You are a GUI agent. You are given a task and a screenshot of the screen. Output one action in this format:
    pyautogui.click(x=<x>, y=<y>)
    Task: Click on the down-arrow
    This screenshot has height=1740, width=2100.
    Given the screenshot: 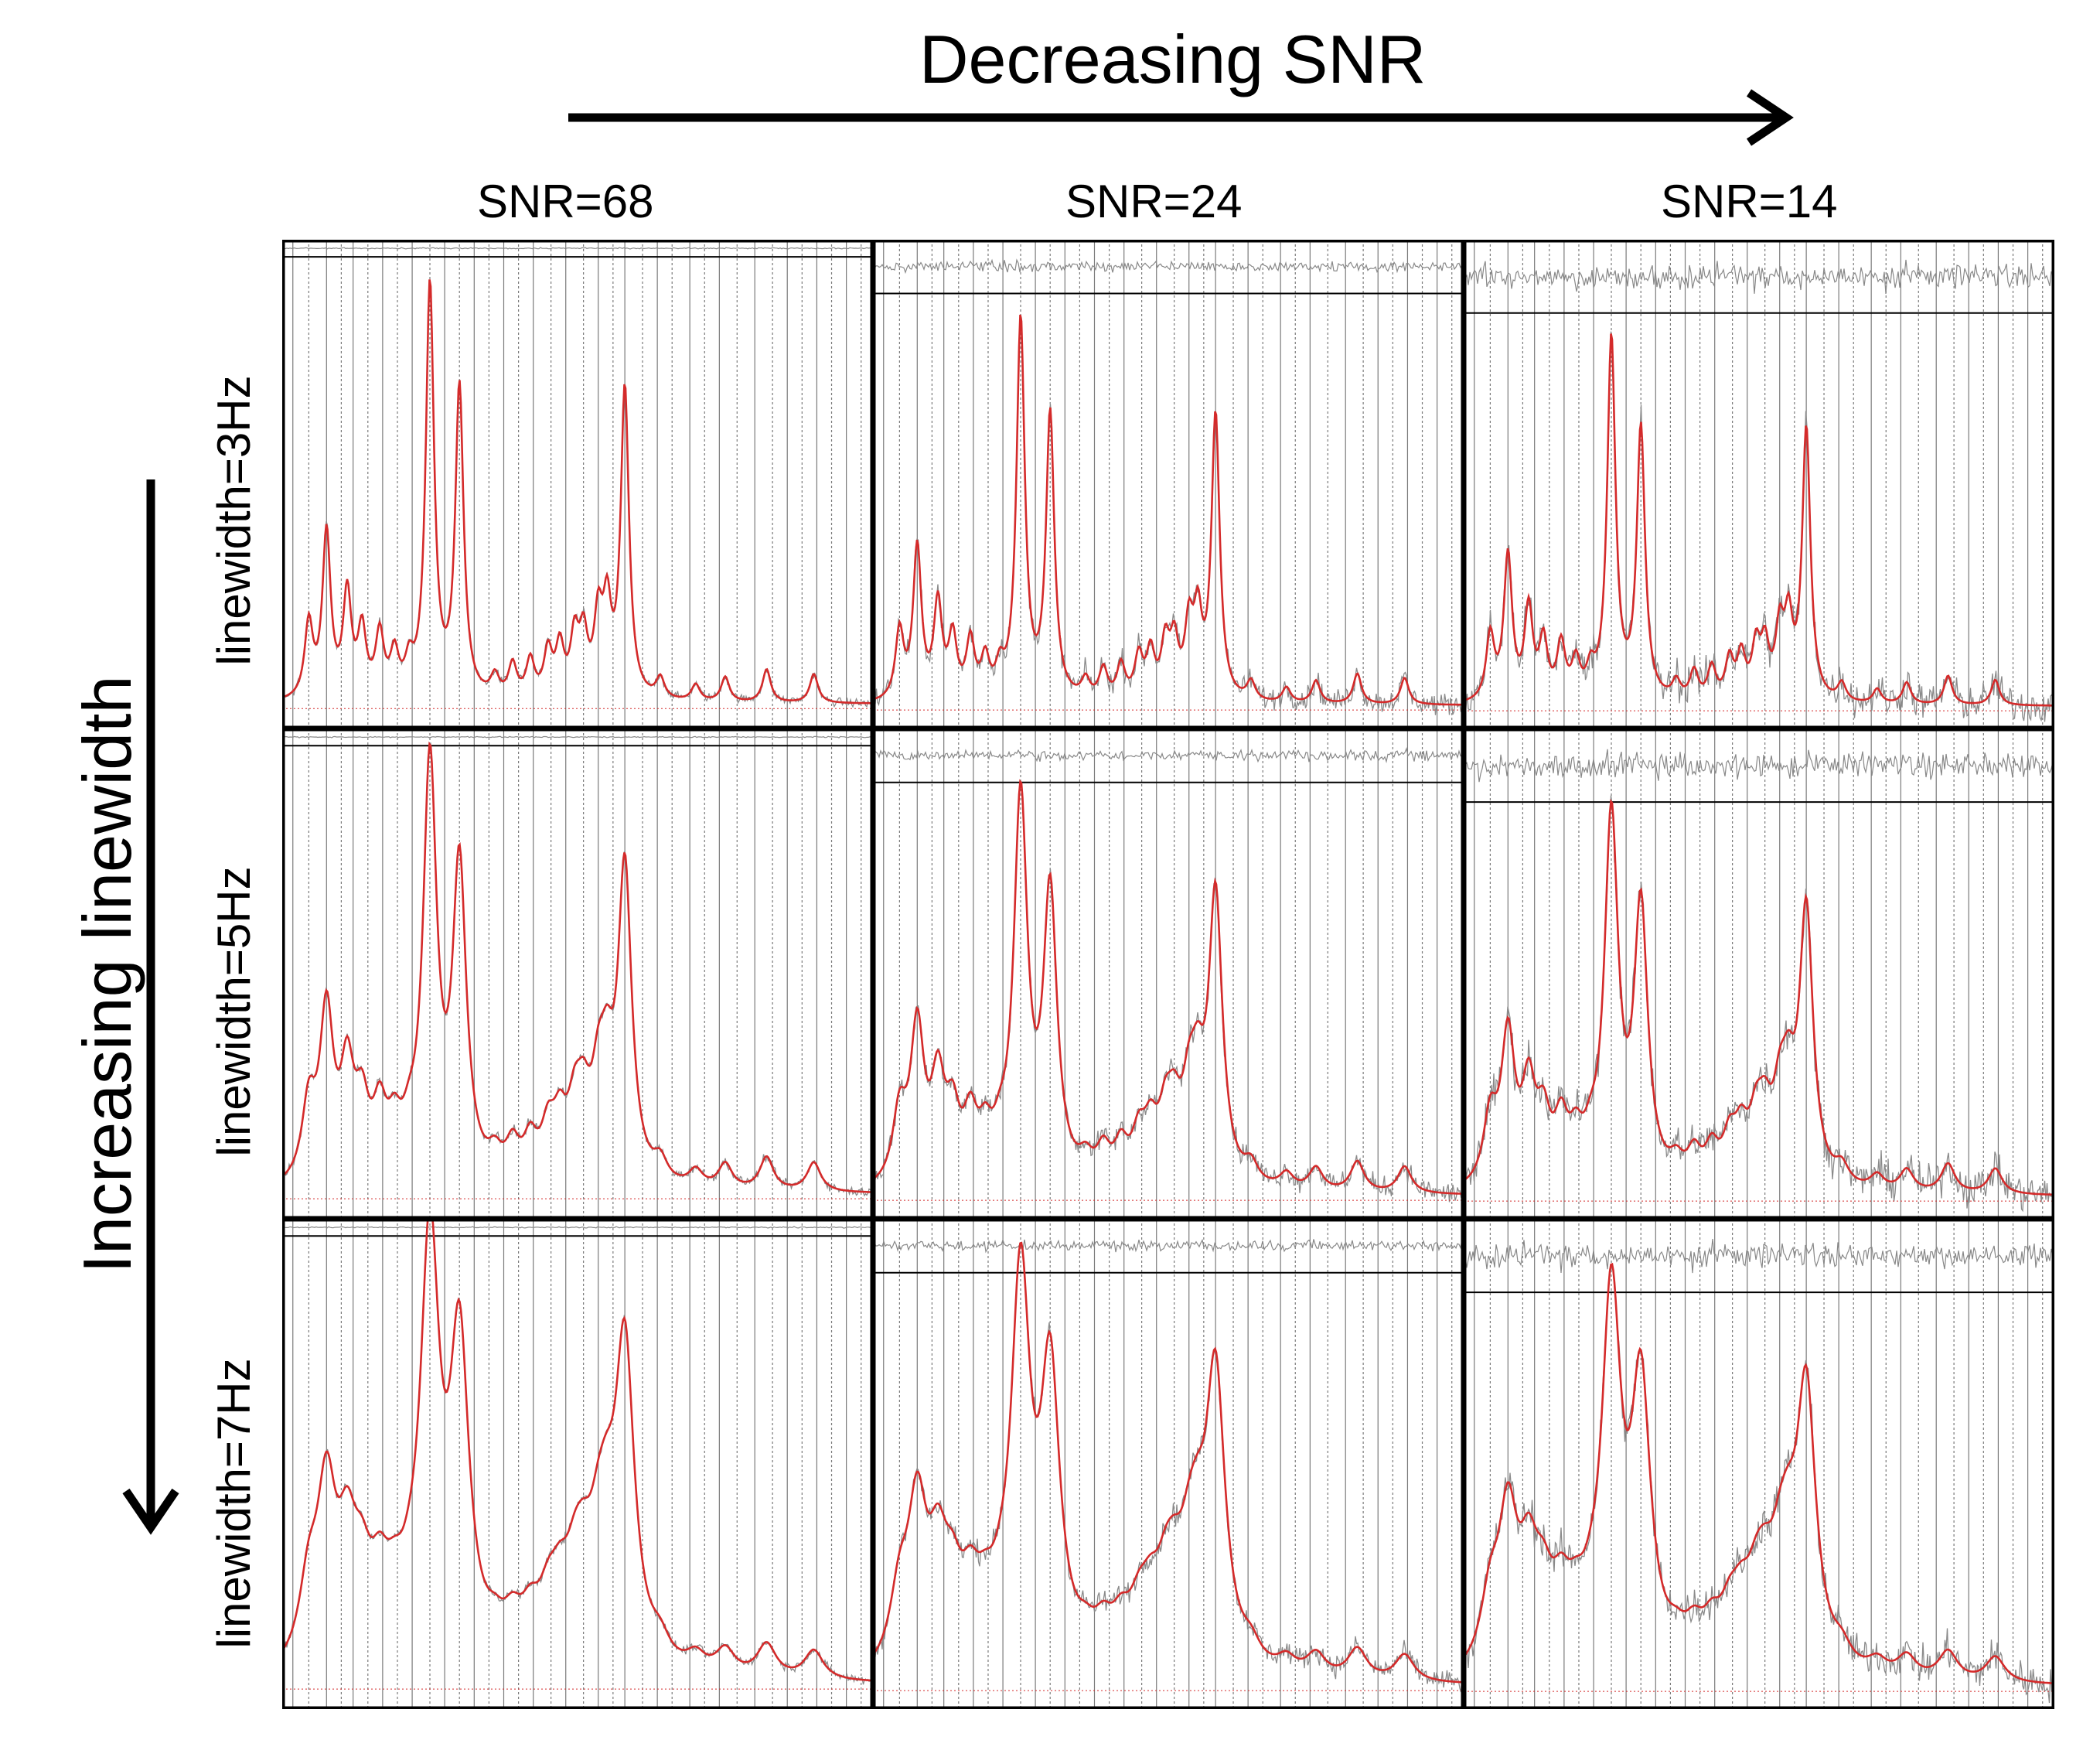 What is the action you would take?
    pyautogui.click(x=150, y=1007)
    